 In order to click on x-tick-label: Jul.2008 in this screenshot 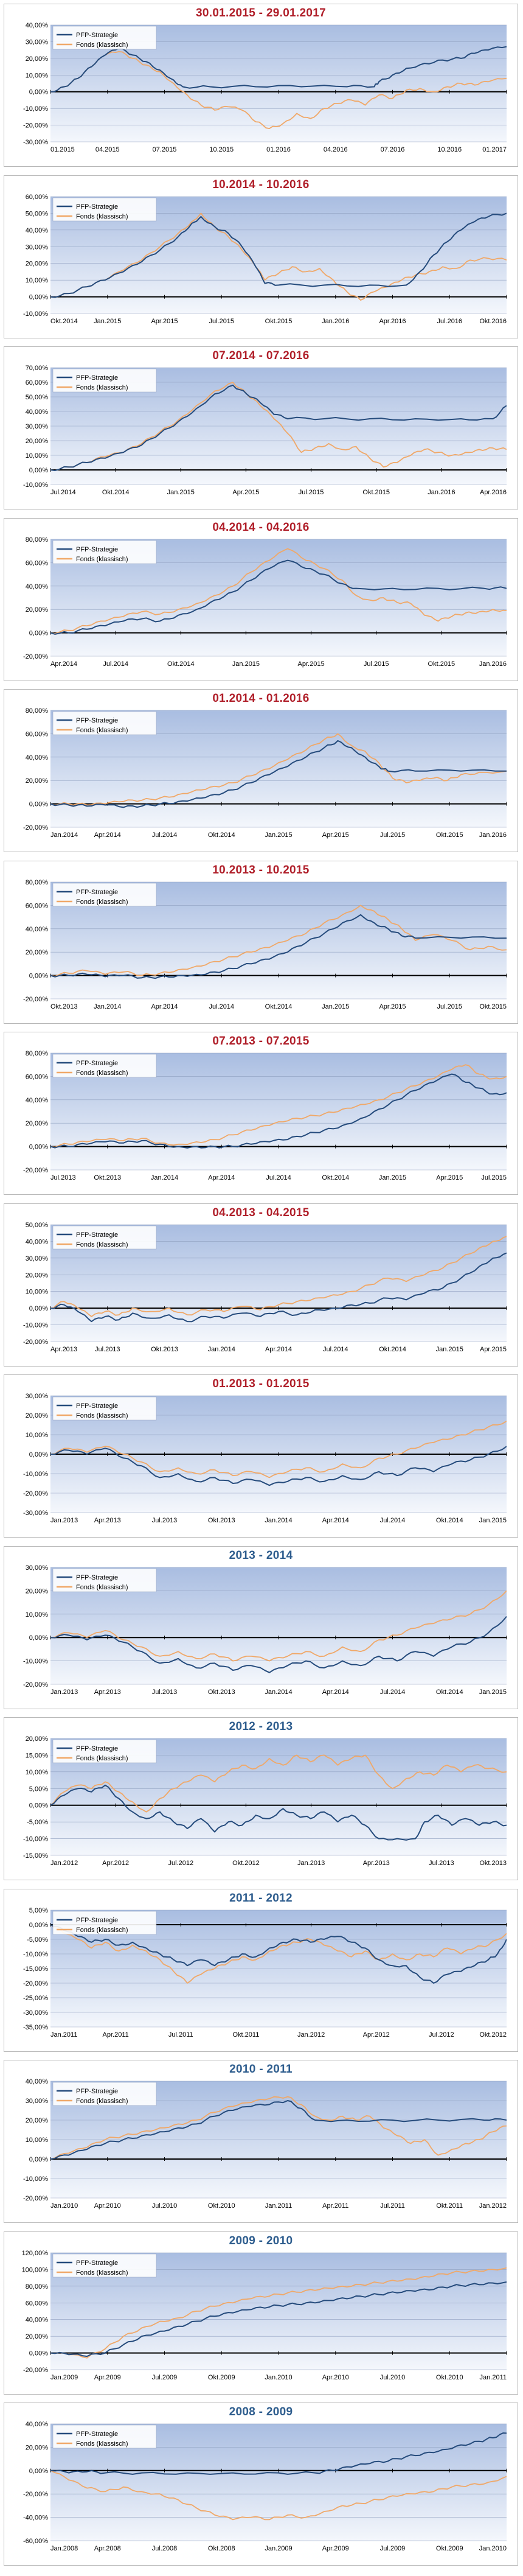, I will do `click(165, 2548)`.